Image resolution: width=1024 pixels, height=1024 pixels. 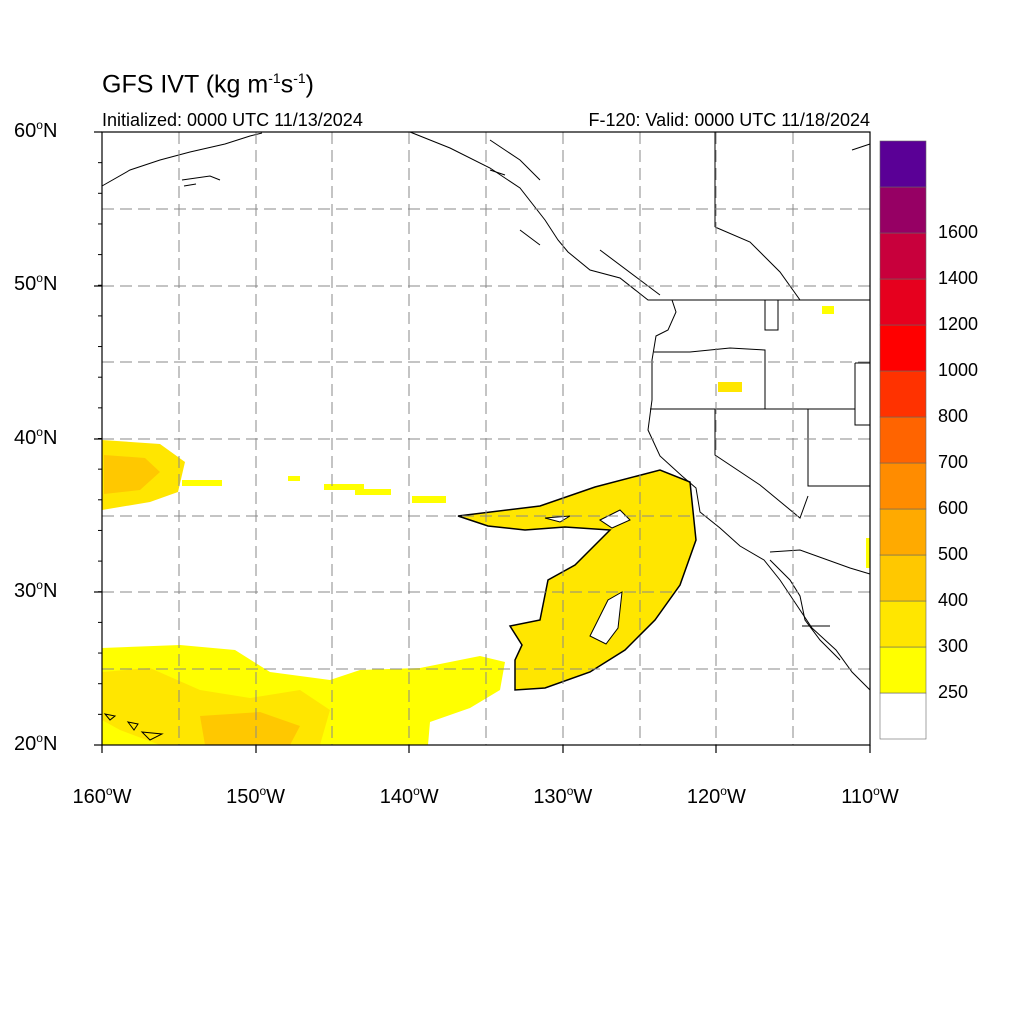 I want to click on colorbar-label: 1400, so click(x=958, y=278).